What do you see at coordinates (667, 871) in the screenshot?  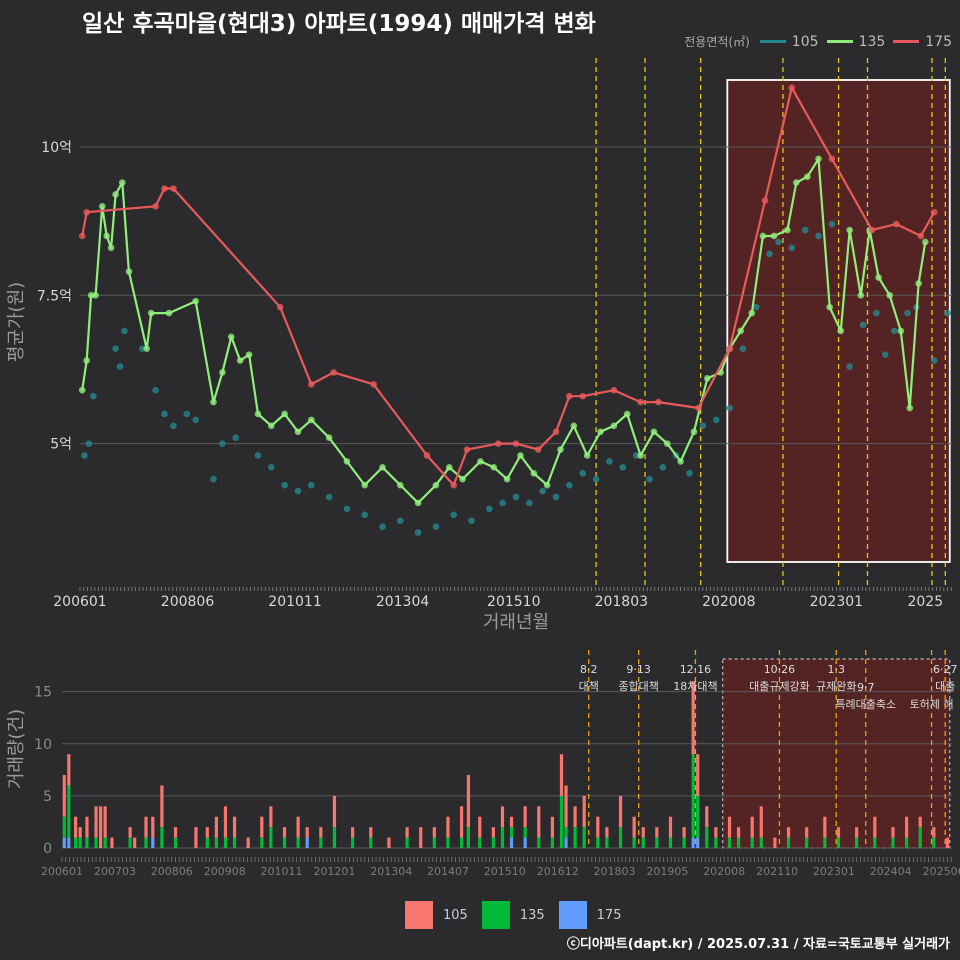 I see `bar-x-tick-label: 201905` at bounding box center [667, 871].